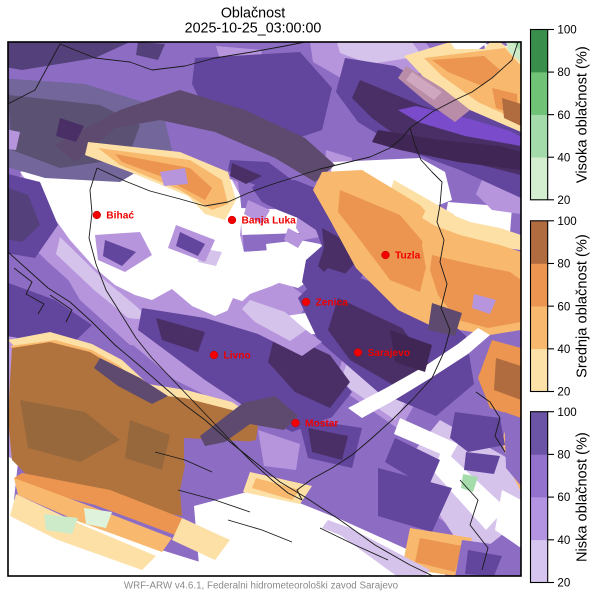 This screenshot has height=600, width=600. Describe the element at coordinates (269, 220) in the screenshot. I see `svg-text: Banja Luka` at that location.